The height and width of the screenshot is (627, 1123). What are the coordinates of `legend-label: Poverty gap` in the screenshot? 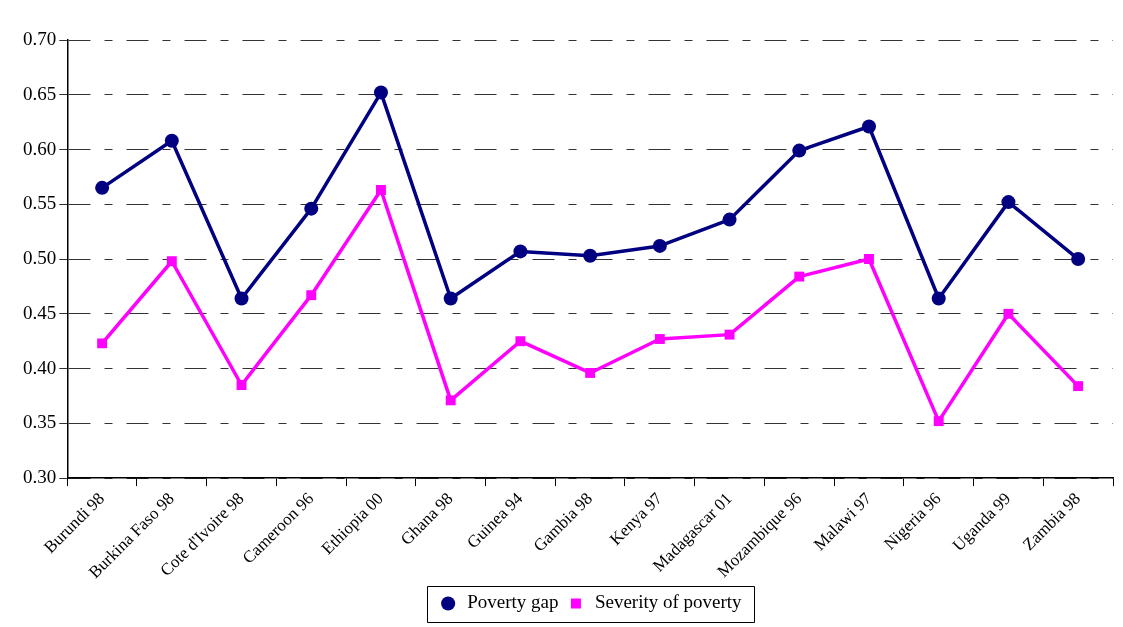 It's located at (513, 602).